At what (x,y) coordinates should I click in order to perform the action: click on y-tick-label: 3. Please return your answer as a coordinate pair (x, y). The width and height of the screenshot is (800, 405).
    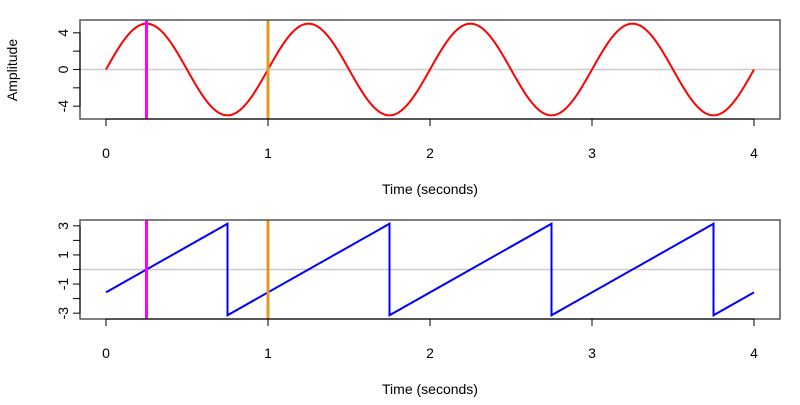
    Looking at the image, I should click on (63, 226).